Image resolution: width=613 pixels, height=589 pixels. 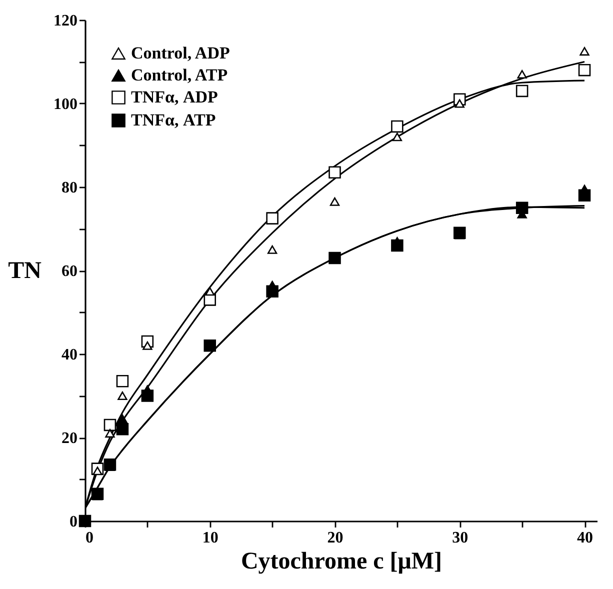 I want to click on y-tick-label: 80, so click(x=70, y=188).